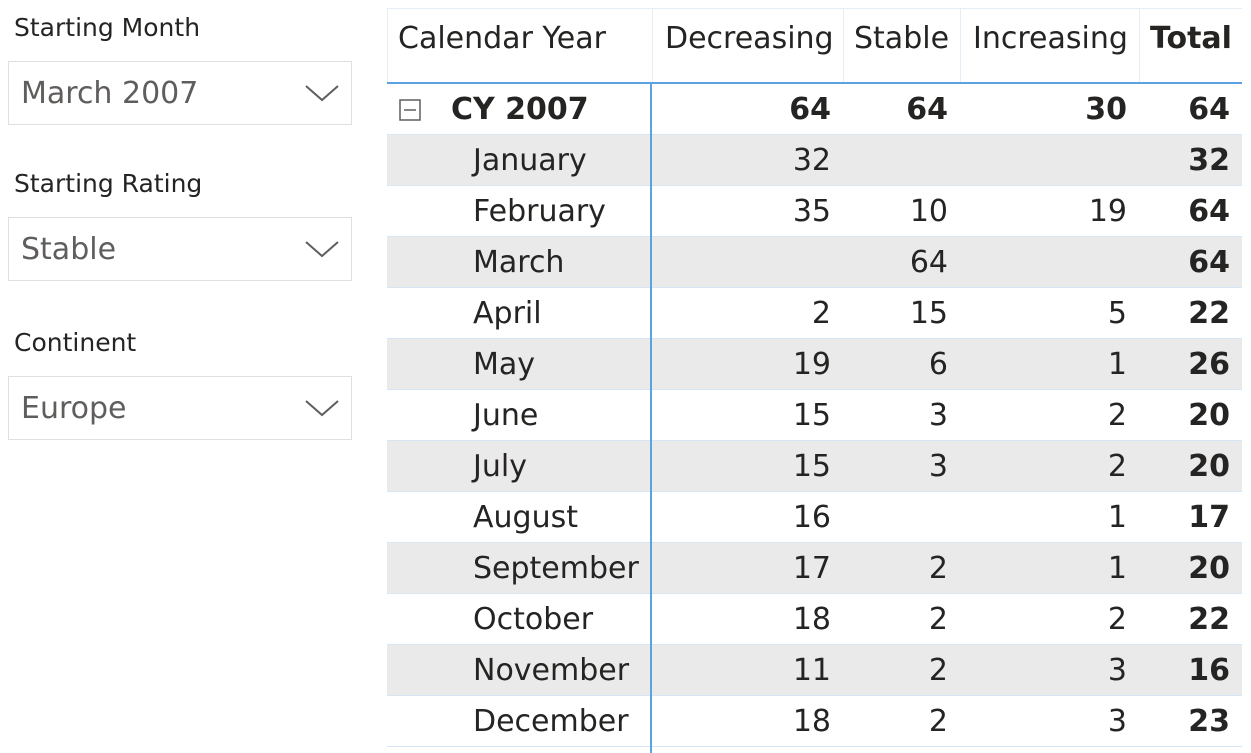 This screenshot has height=753, width=1251. What do you see at coordinates (551, 670) in the screenshot?
I see `row-label: November` at bounding box center [551, 670].